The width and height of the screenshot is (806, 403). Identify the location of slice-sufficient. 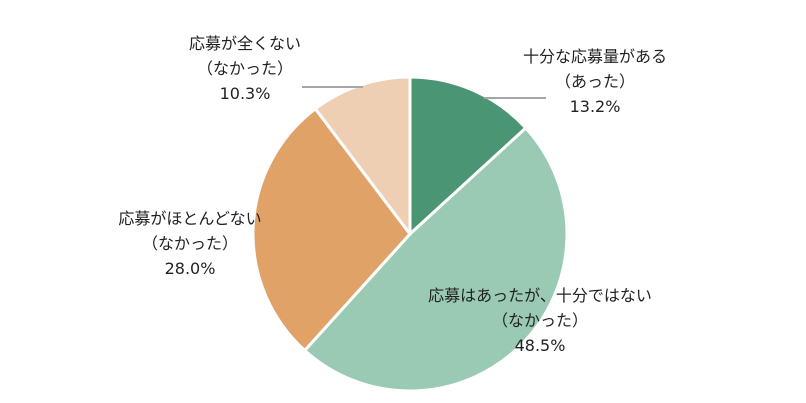
(468, 155).